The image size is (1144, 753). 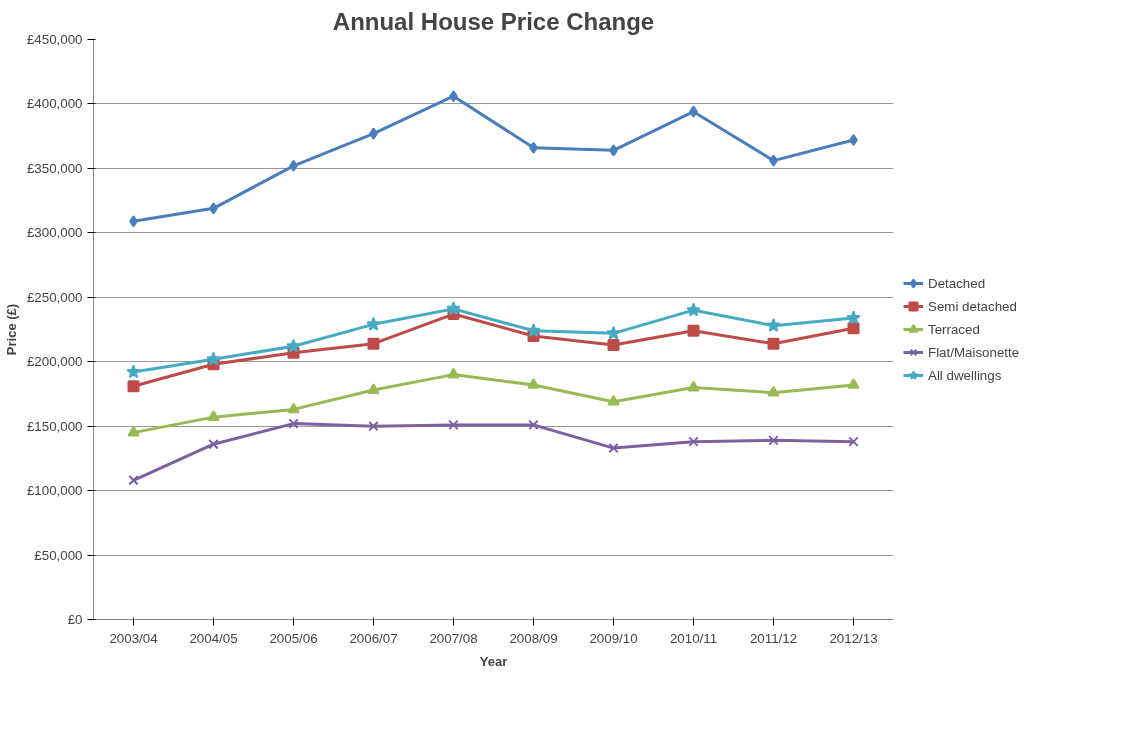 What do you see at coordinates (533, 638) in the screenshot?
I see `x-tick-label: 2008/09` at bounding box center [533, 638].